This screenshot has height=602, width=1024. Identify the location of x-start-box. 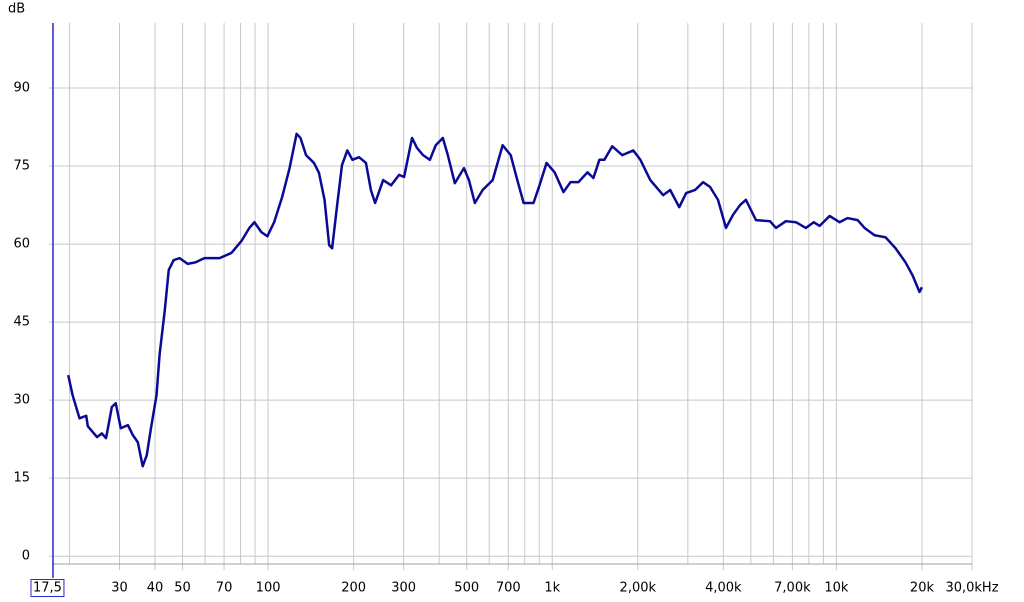
(47, 588).